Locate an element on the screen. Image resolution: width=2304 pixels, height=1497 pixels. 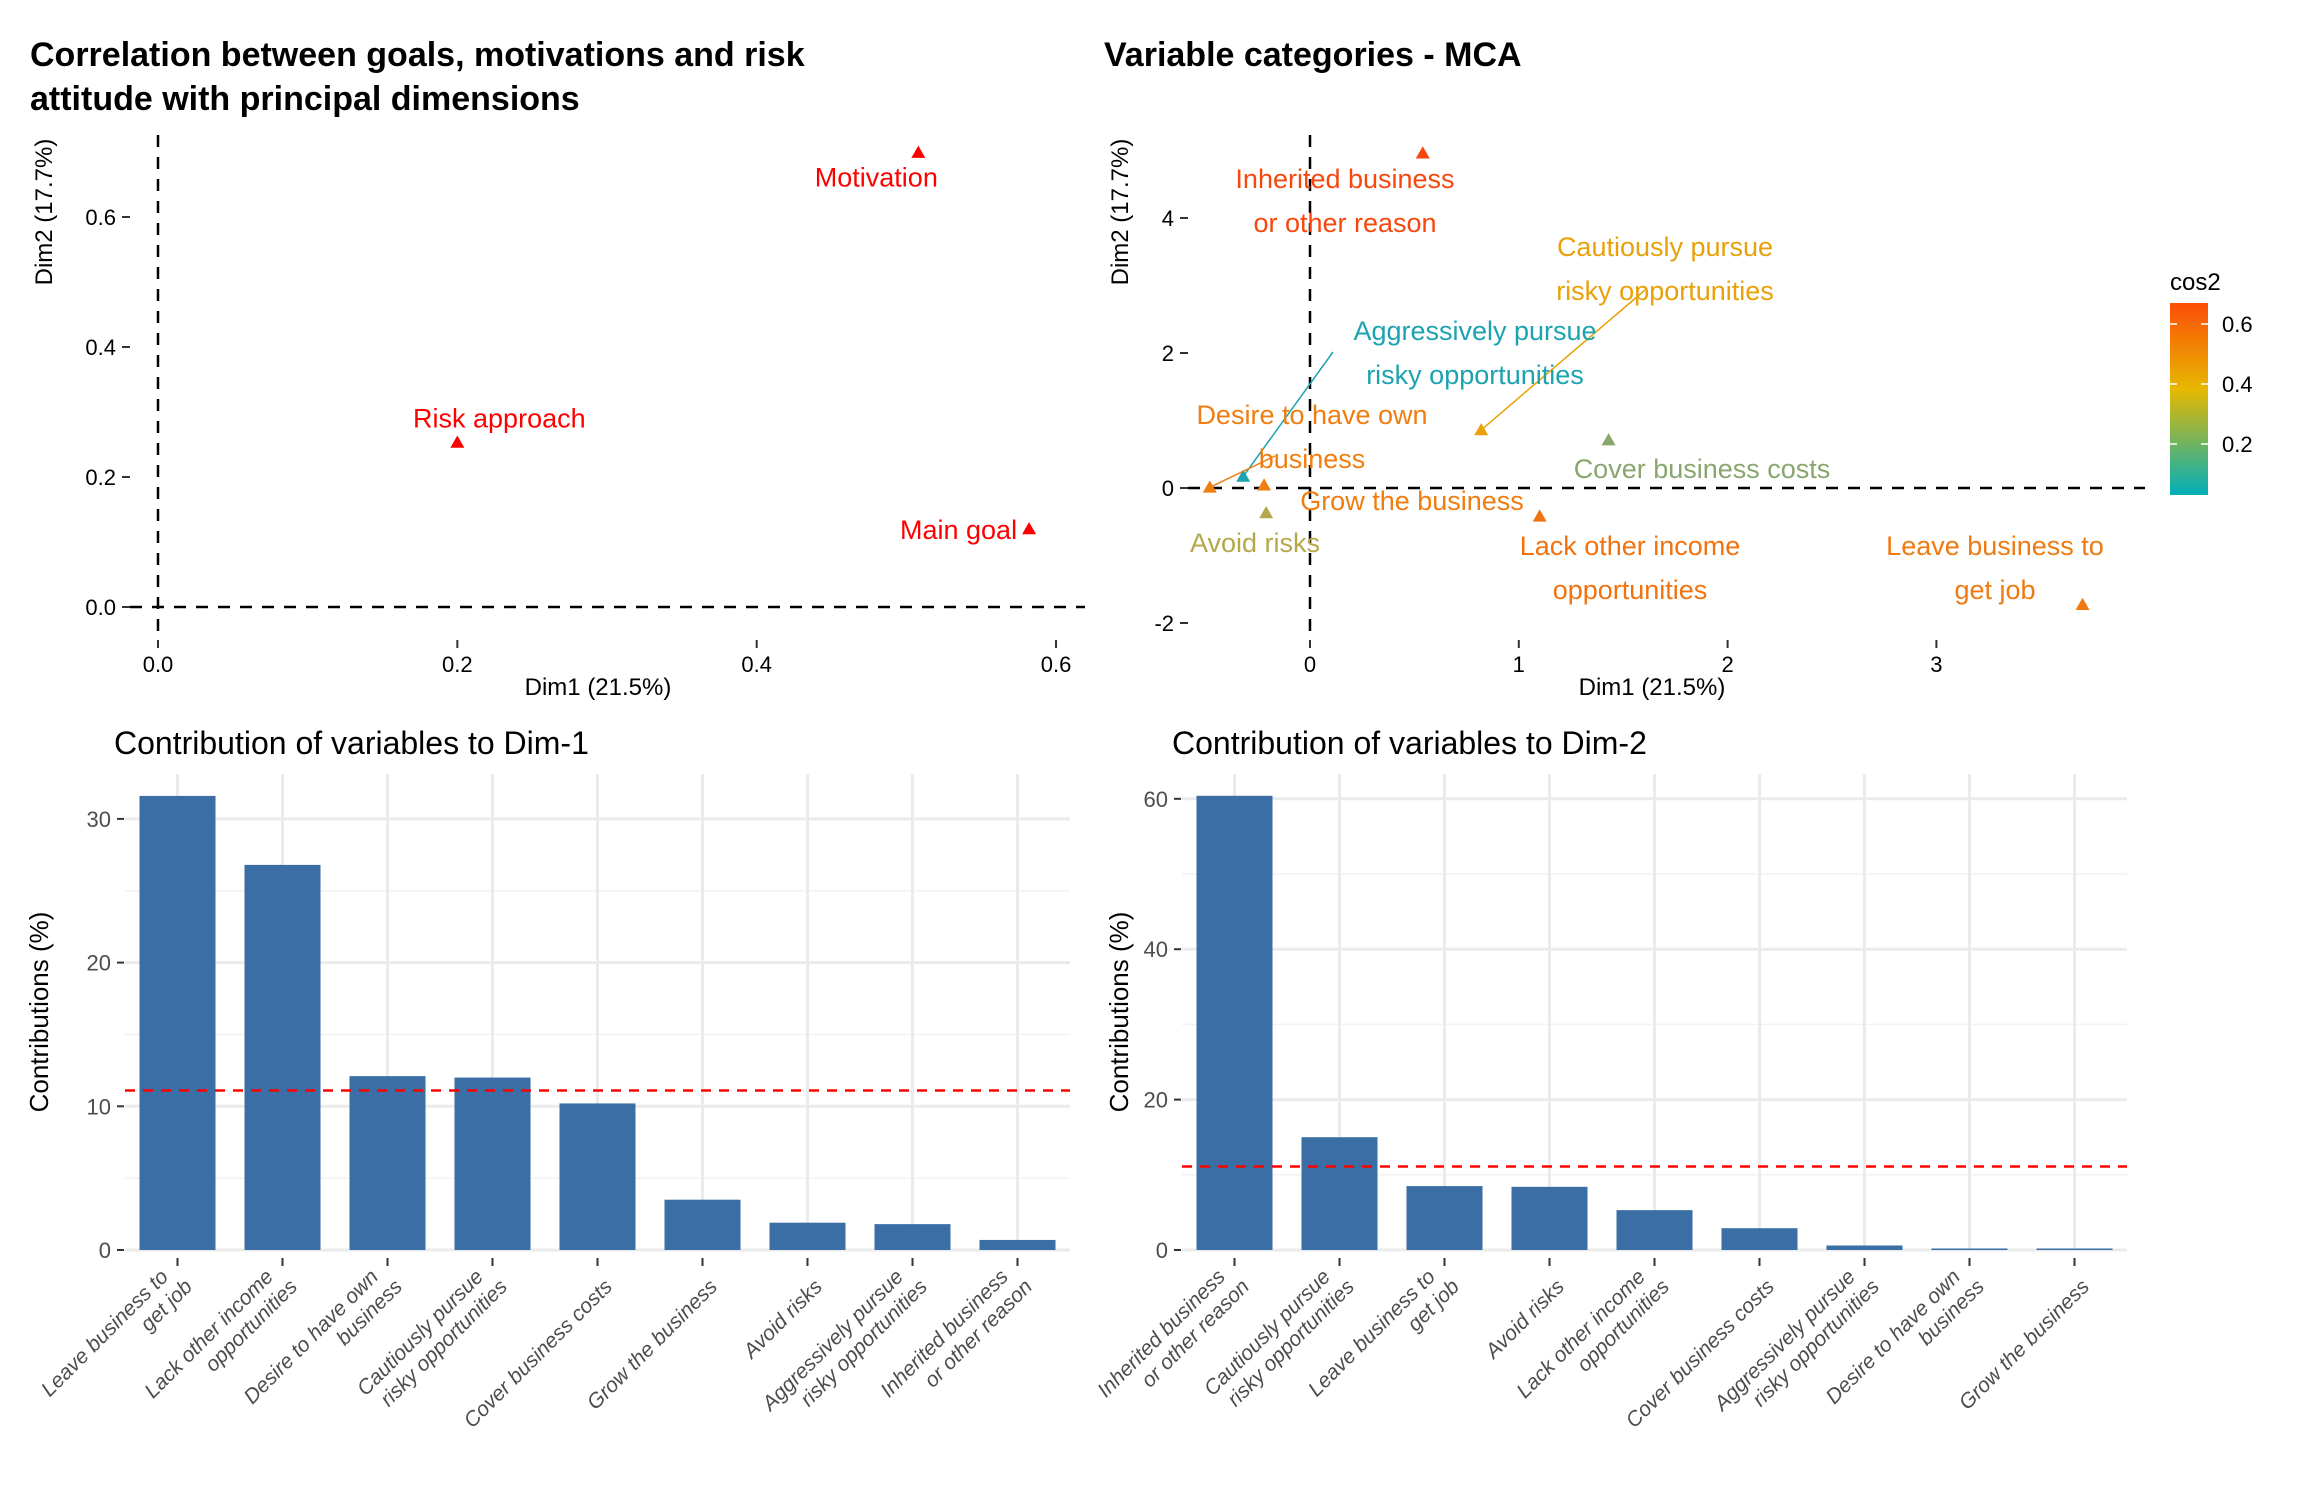
y-tick-label: 0.4 is located at coordinates (100, 347).